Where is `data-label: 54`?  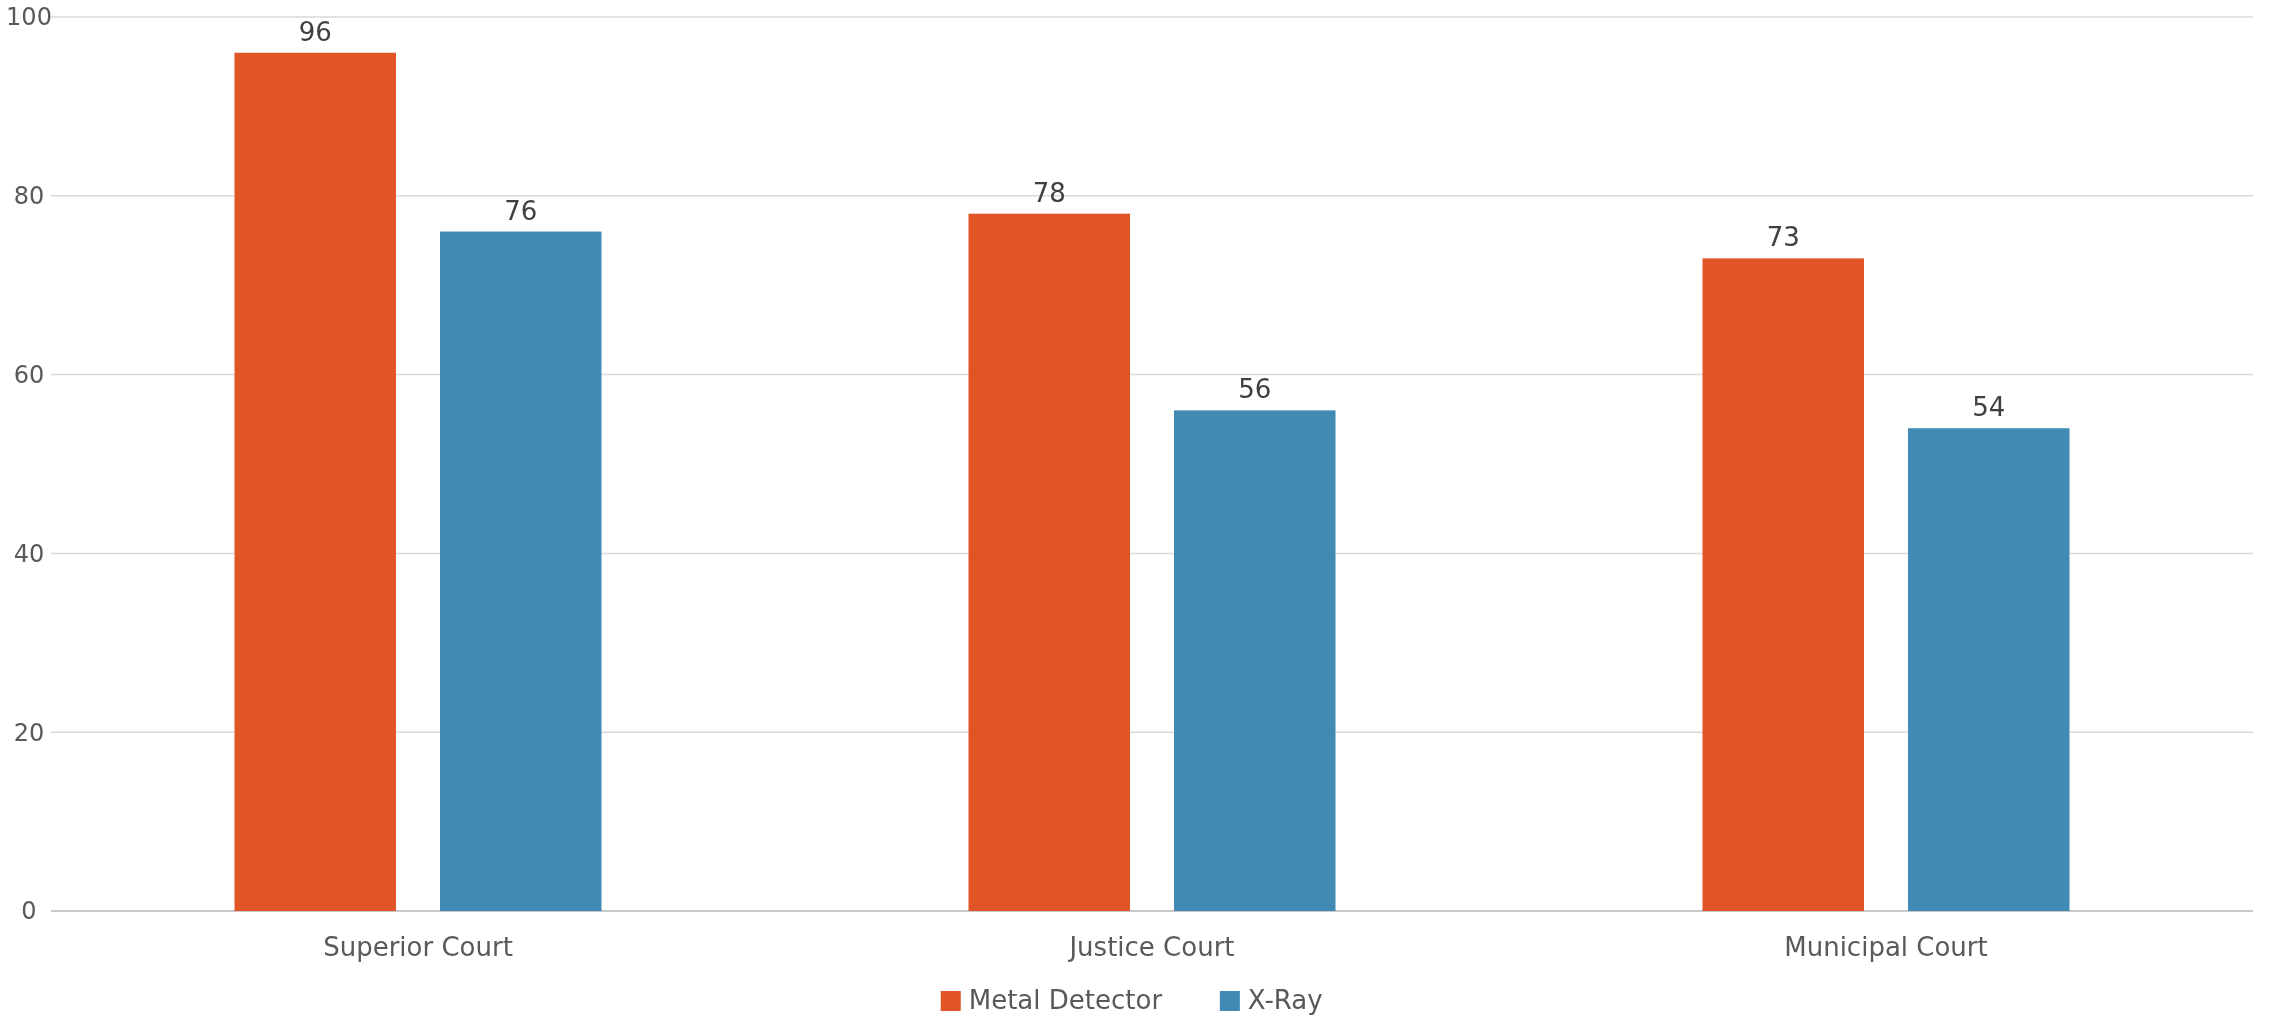 data-label: 54 is located at coordinates (1989, 407).